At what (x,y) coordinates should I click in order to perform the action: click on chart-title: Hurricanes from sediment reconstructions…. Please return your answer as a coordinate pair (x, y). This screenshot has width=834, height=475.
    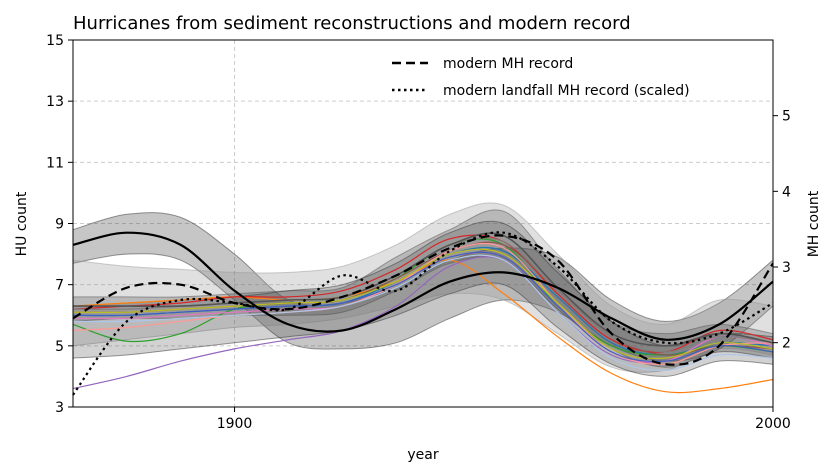
    Looking at the image, I should click on (352, 23).